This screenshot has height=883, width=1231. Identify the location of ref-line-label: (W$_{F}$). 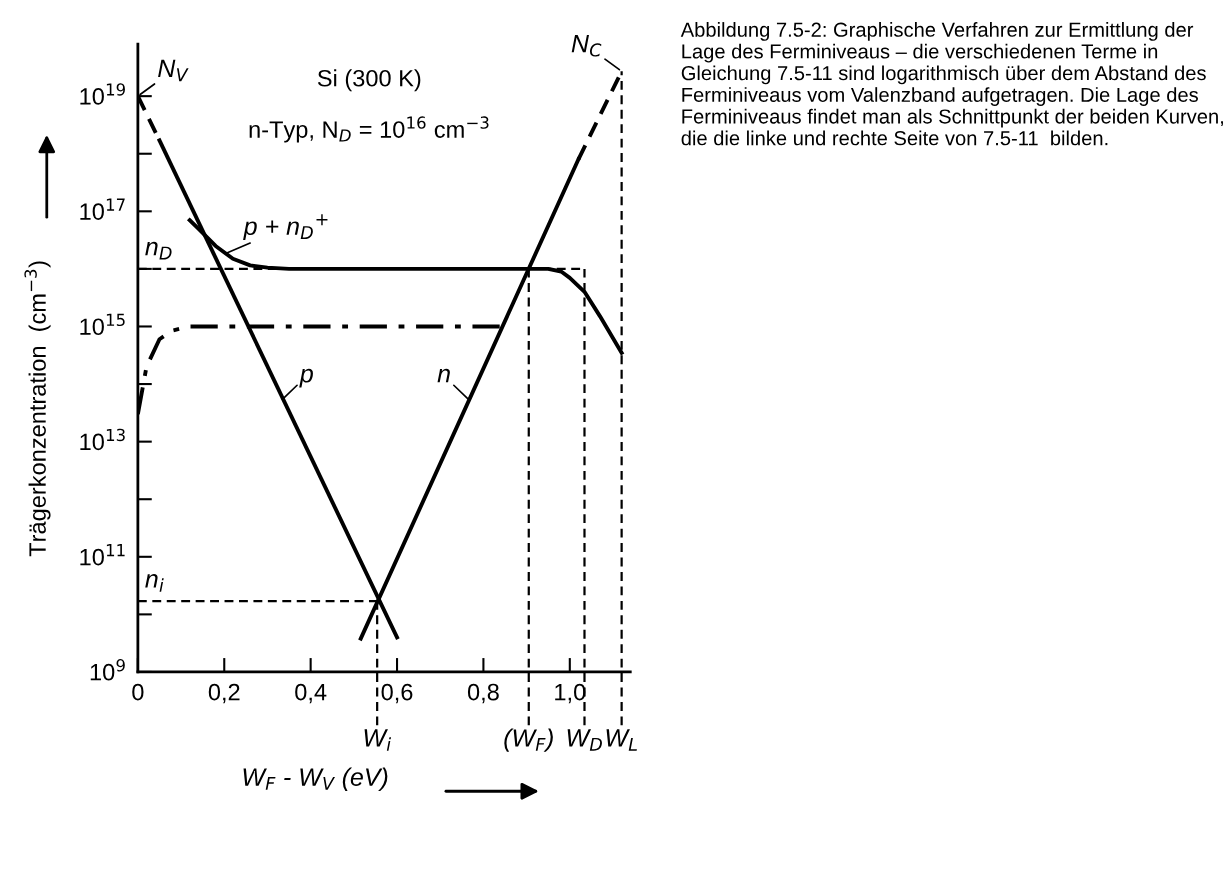
(528, 740).